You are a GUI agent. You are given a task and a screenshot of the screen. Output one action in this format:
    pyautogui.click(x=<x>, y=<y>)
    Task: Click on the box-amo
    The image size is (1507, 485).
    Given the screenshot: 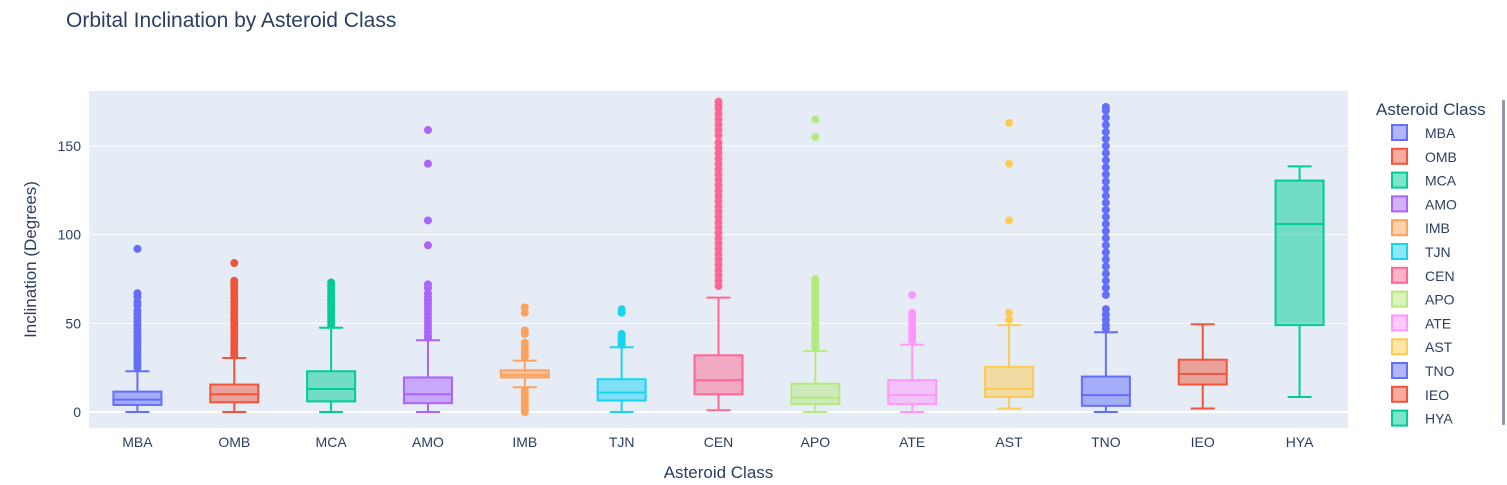 What is the action you would take?
    pyautogui.click(x=427, y=270)
    